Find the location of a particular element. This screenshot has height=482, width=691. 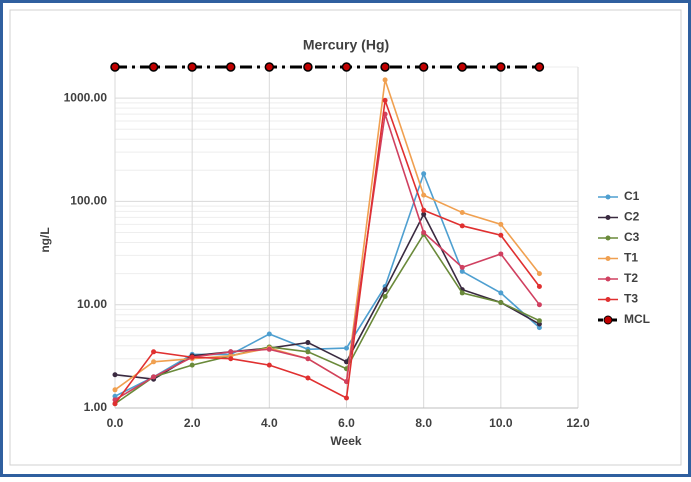

legend-label: C1 is located at coordinates (632, 196).